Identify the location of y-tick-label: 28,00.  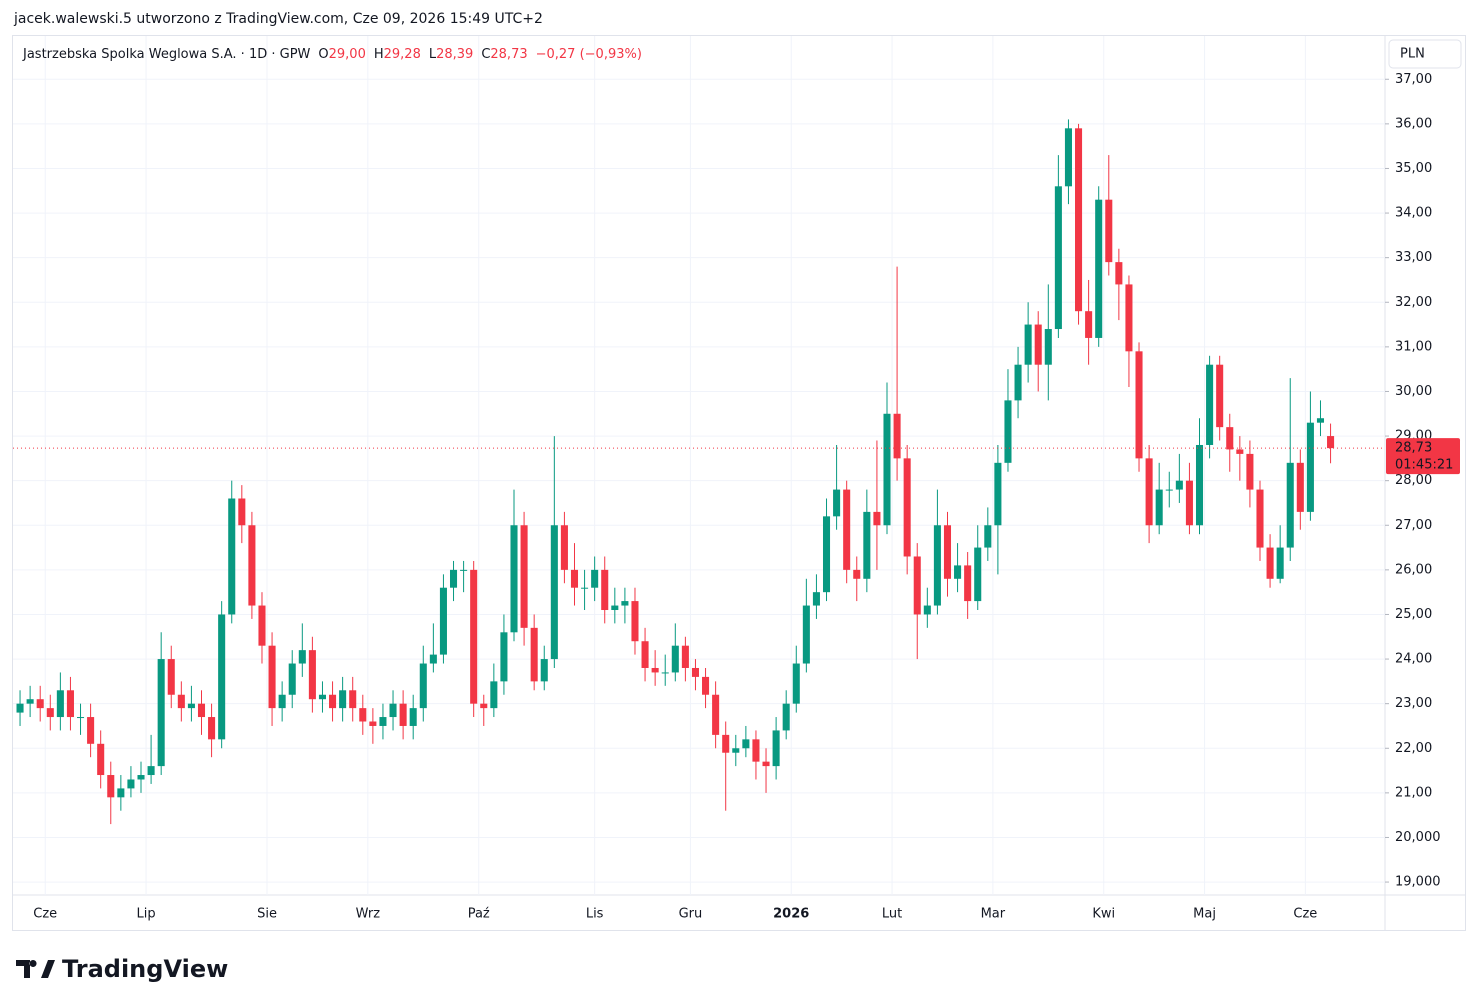
(1413, 480).